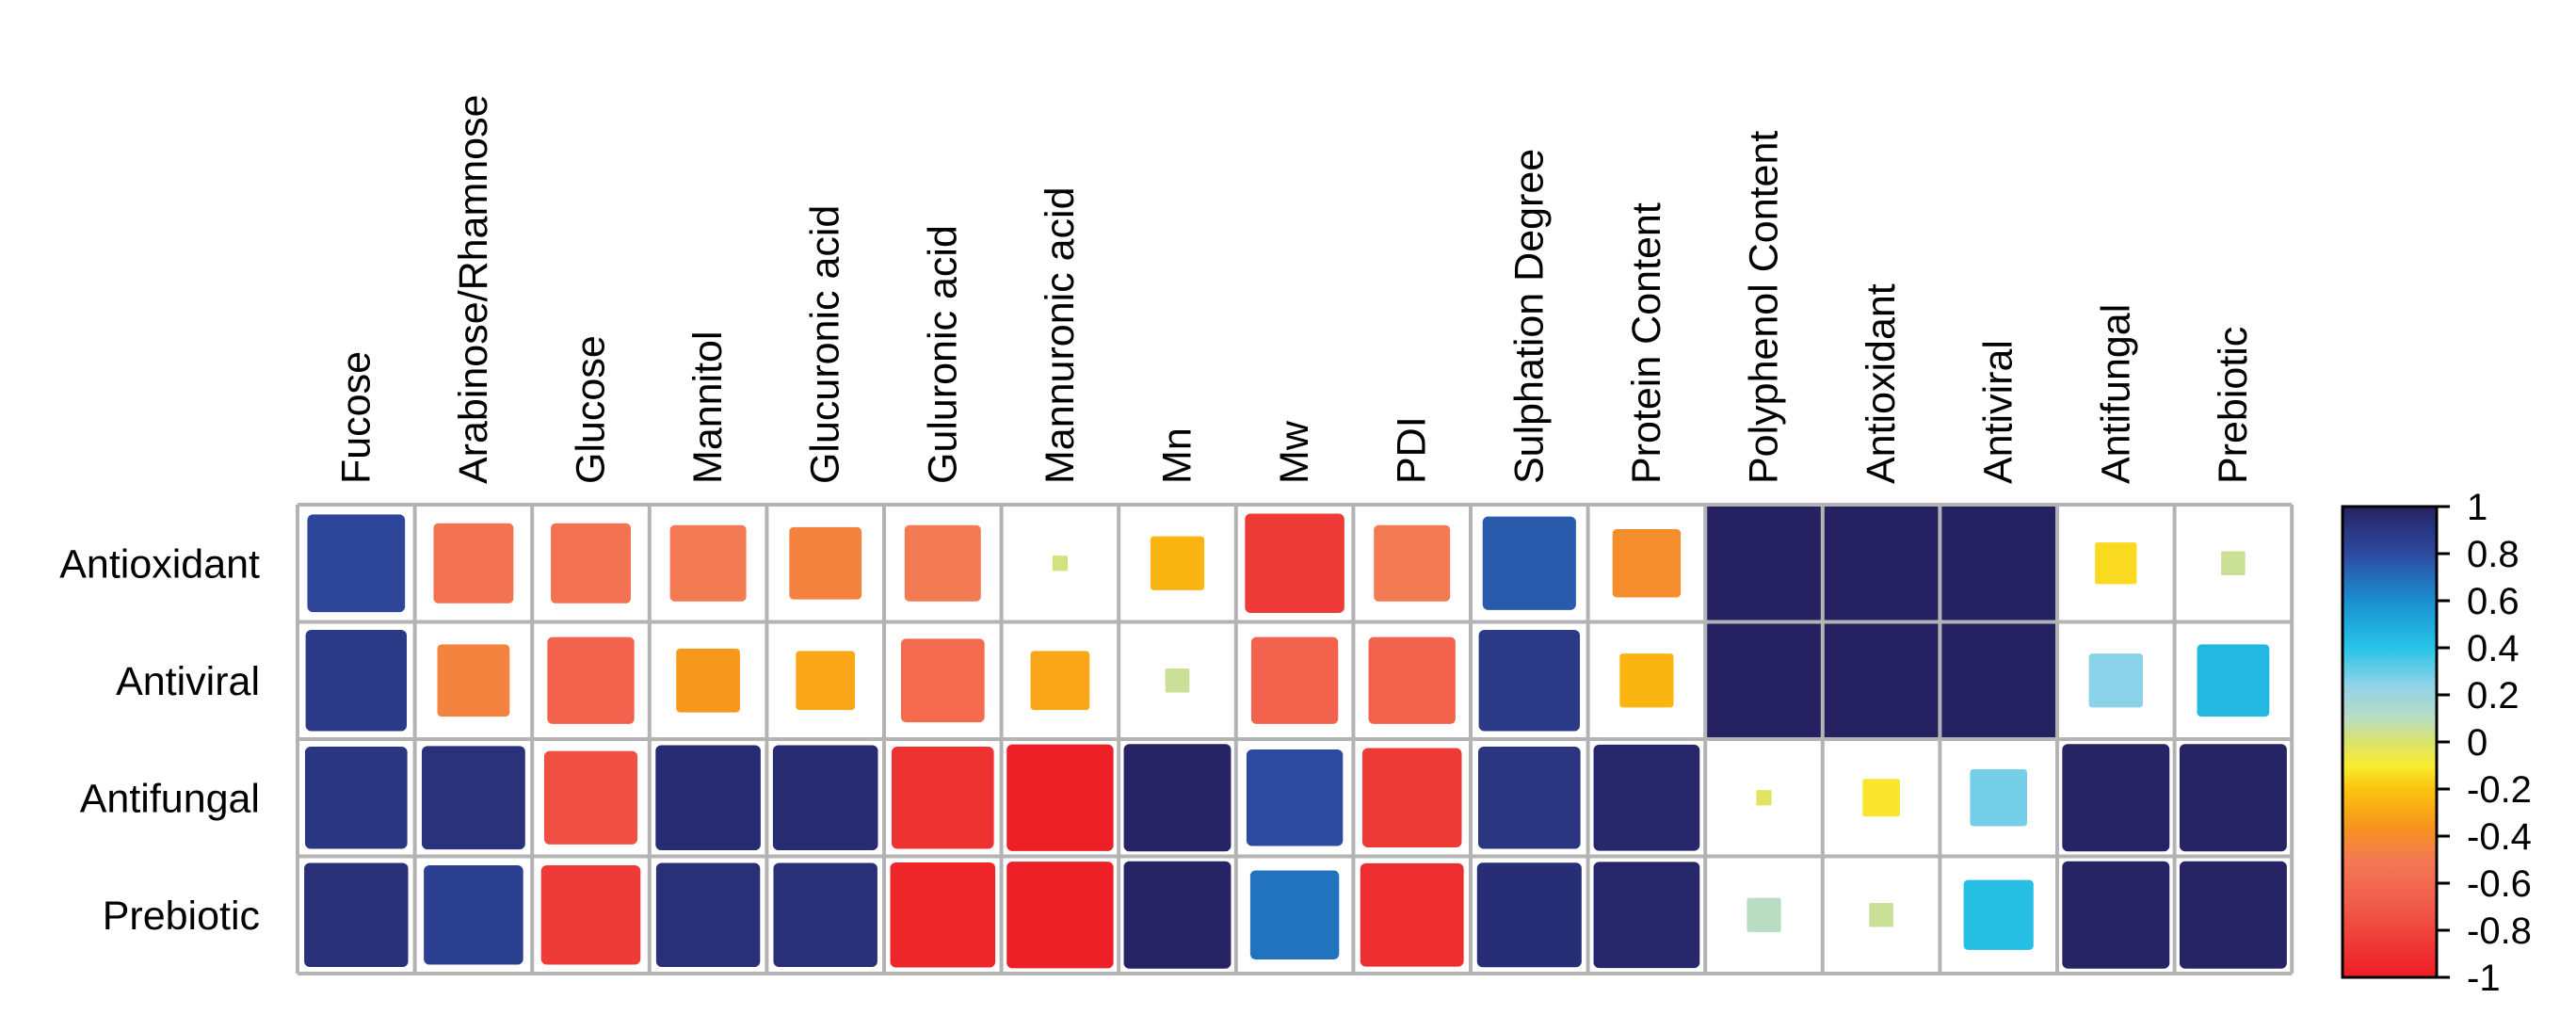  What do you see at coordinates (825, 344) in the screenshot?
I see `column-label: Glucuronic acid` at bounding box center [825, 344].